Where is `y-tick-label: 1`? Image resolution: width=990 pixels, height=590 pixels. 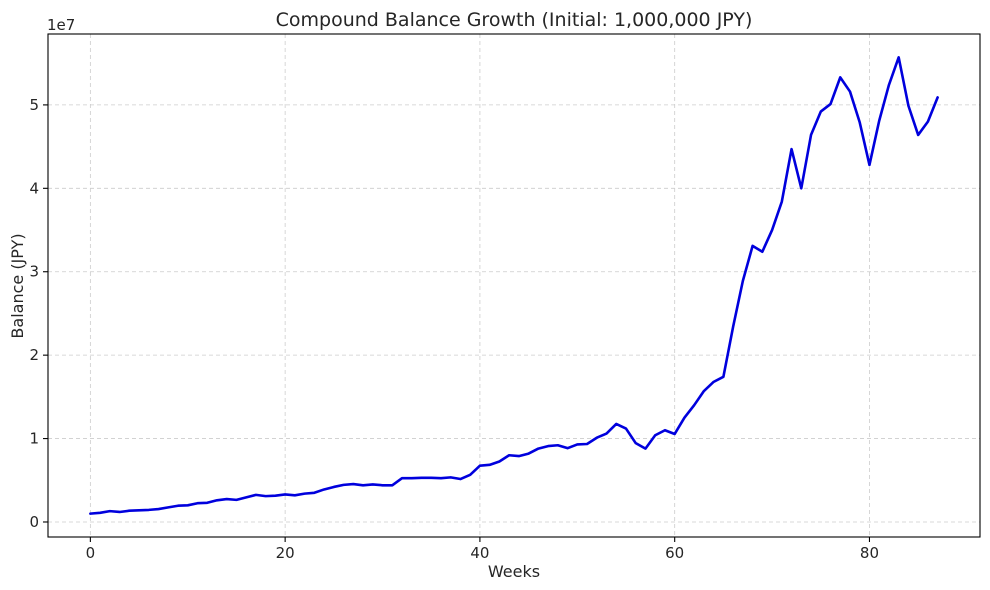 y-tick-label: 1 is located at coordinates (34, 439).